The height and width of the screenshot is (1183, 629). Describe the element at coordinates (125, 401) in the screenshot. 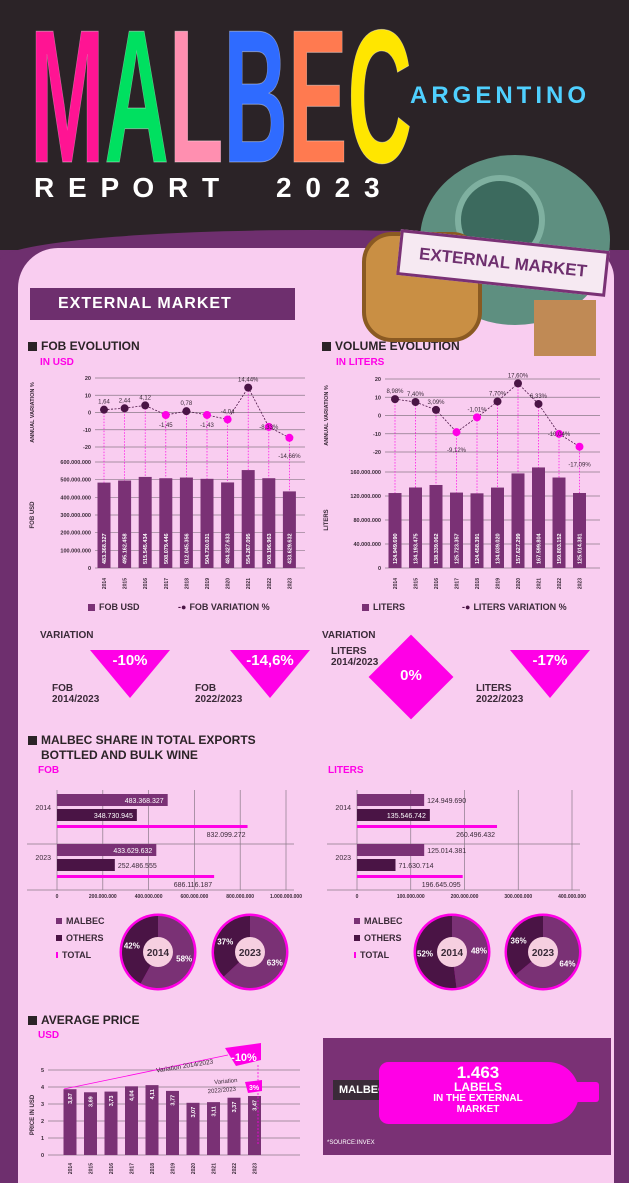

I see `variation-label: 2,44` at that location.